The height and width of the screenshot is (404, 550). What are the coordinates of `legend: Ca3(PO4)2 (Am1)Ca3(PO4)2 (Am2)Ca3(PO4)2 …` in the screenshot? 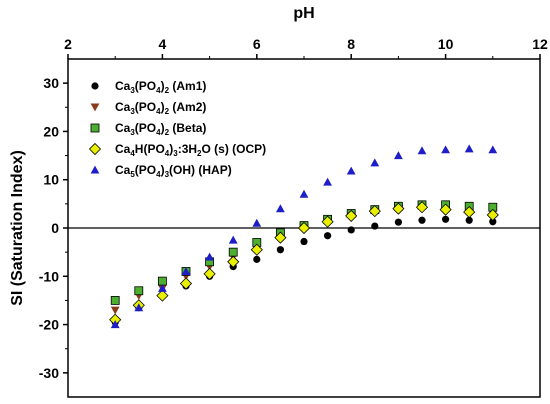 It's located at (177, 129).